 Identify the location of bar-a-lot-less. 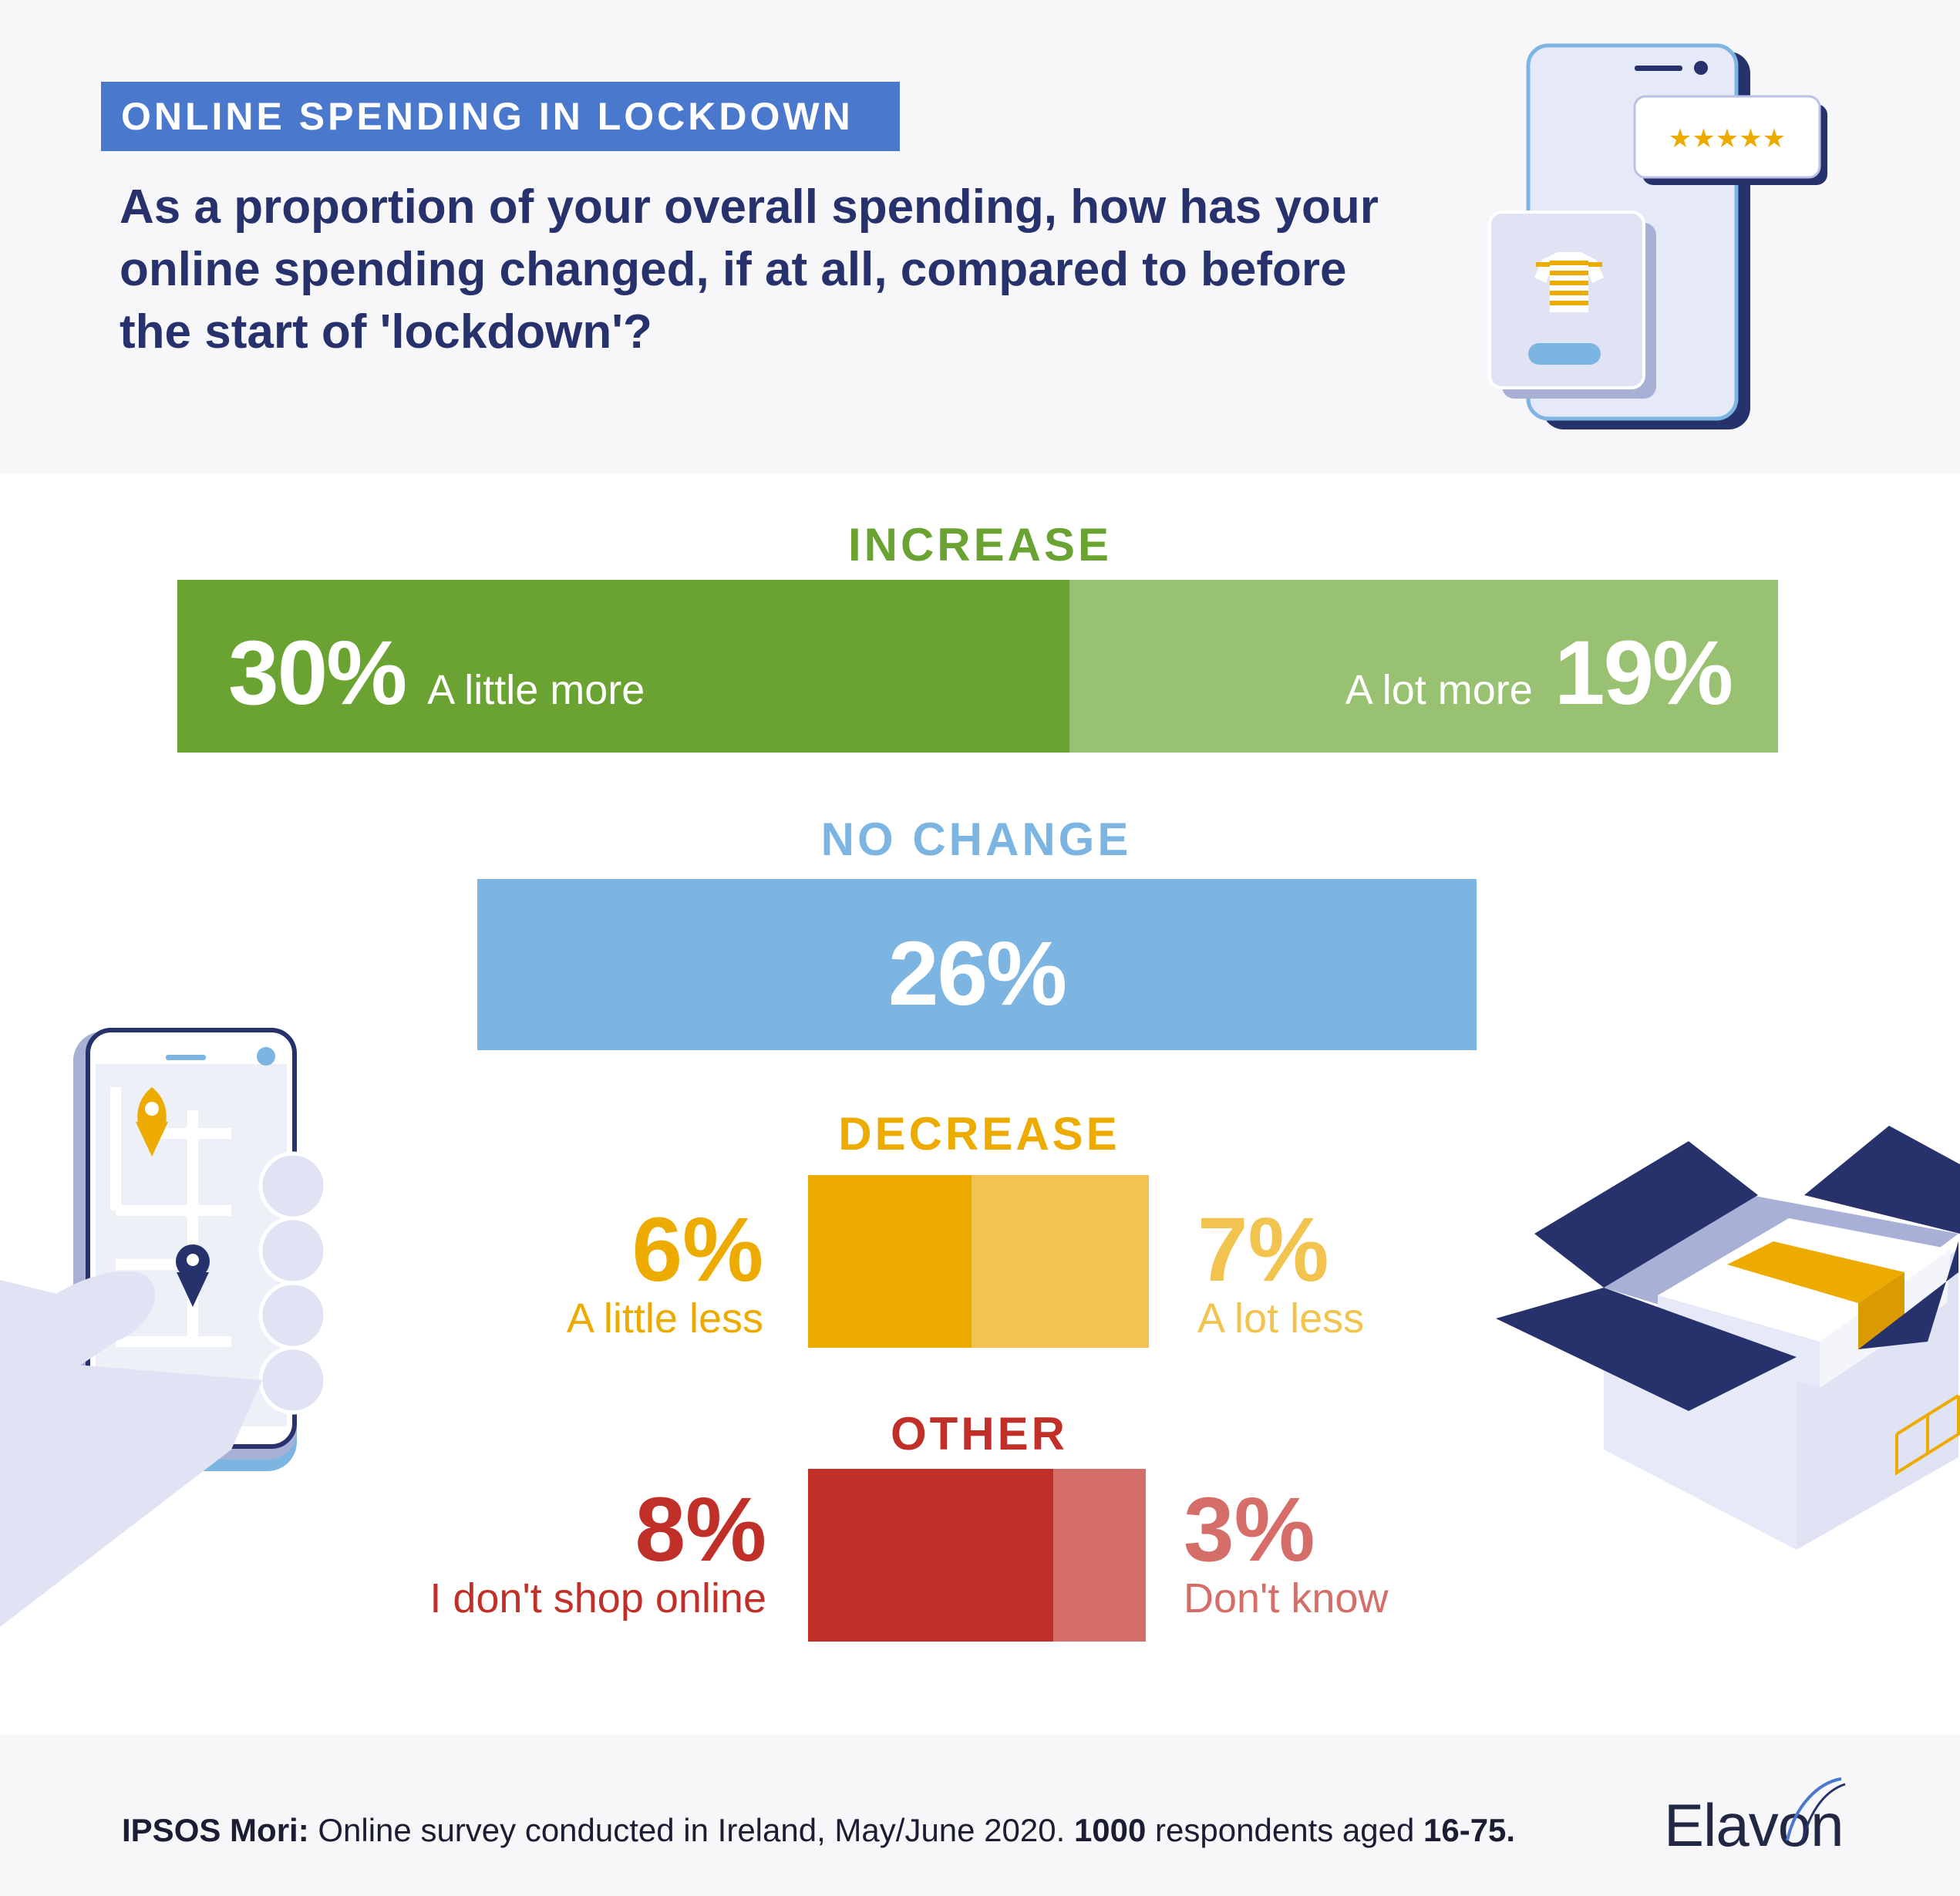
(1060, 1261).